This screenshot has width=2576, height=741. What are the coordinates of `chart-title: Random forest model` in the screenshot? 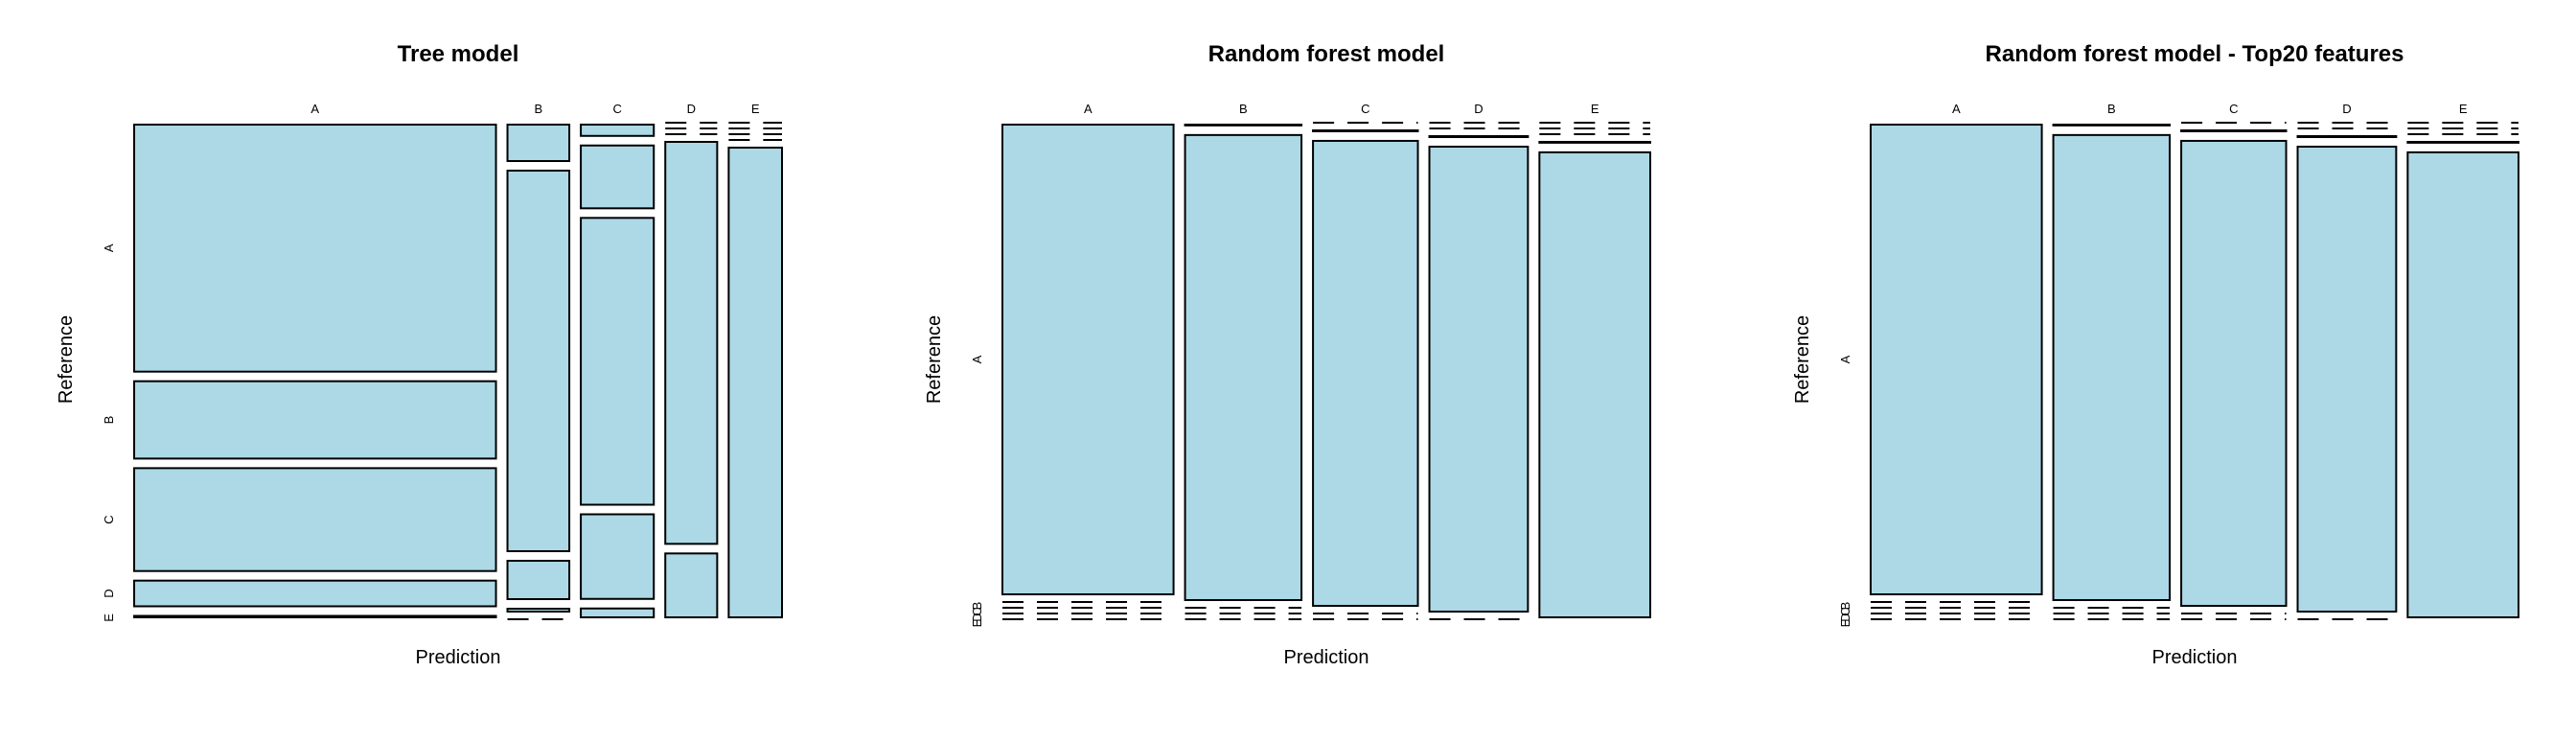 It's located at (1326, 54).